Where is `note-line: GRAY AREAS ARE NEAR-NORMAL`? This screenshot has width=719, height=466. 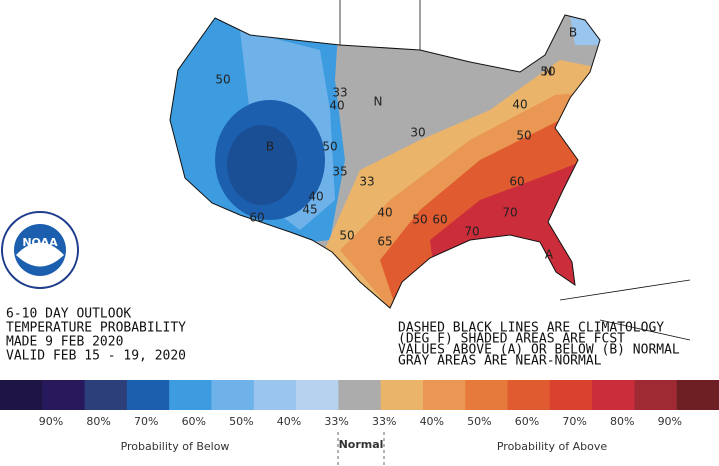 note-line: GRAY AREAS ARE NEAR-NORMAL is located at coordinates (500, 361).